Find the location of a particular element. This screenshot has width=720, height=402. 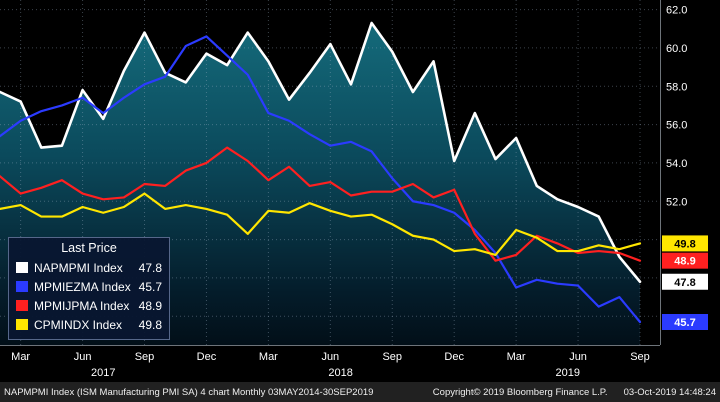

y-tick-label: 60.0 is located at coordinates (676, 49).